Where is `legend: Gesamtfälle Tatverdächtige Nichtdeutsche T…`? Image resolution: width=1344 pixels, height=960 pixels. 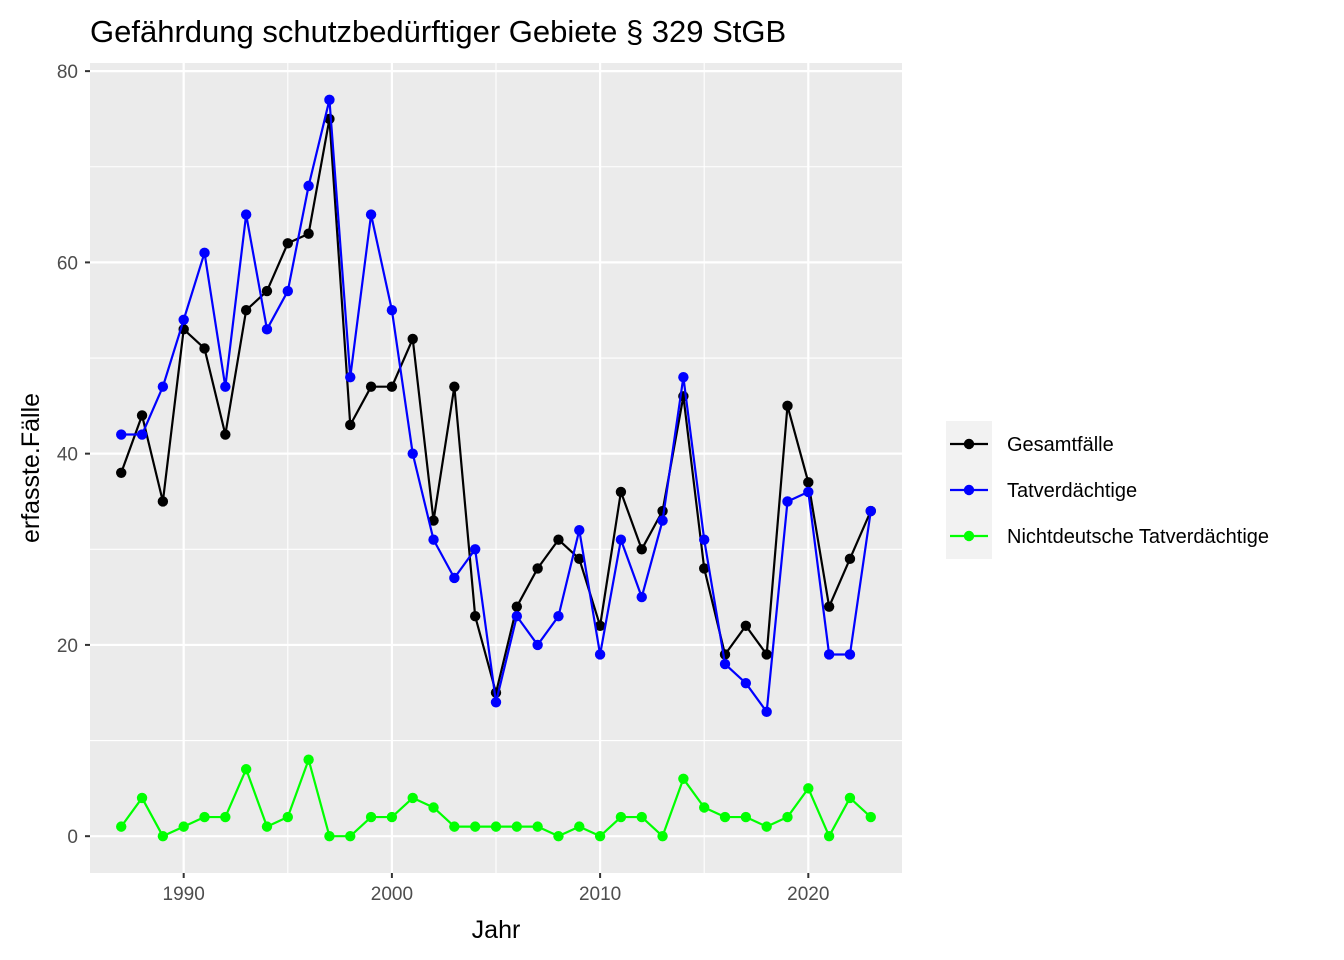 legend: Gesamtfälle Tatverdächtige Nichtdeutsche T… is located at coordinates (1107, 490).